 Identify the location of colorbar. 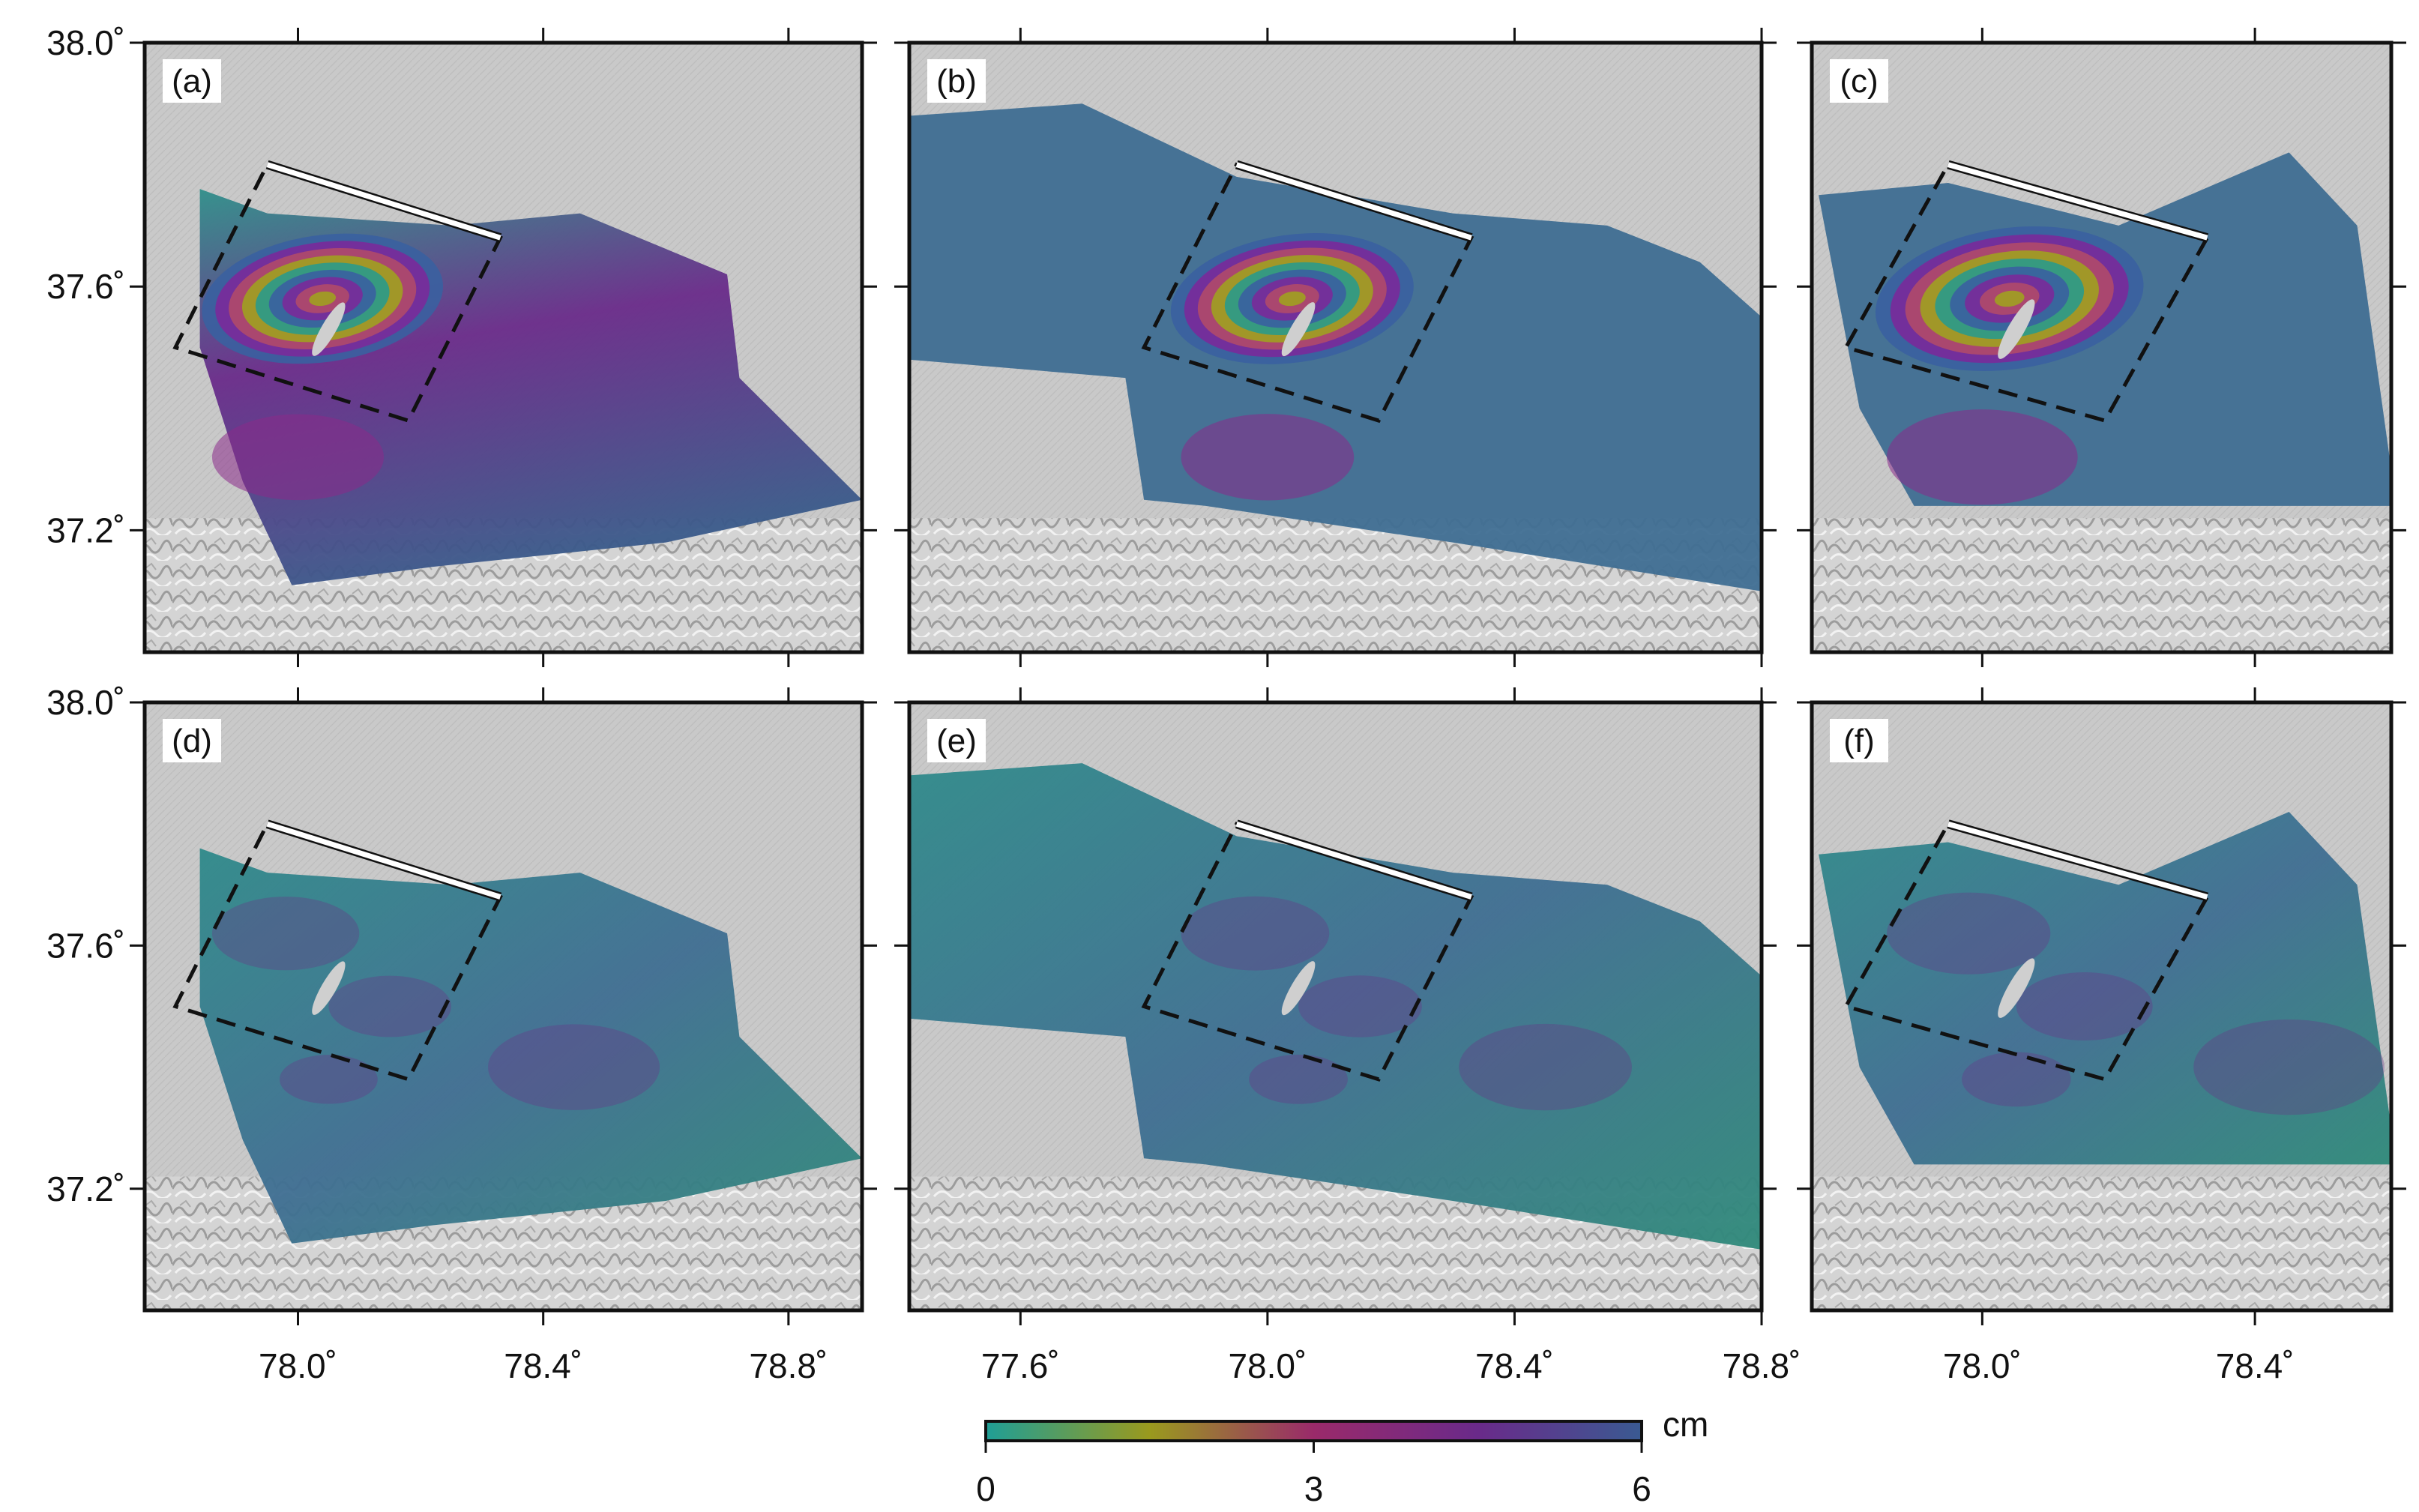
(1313, 1431).